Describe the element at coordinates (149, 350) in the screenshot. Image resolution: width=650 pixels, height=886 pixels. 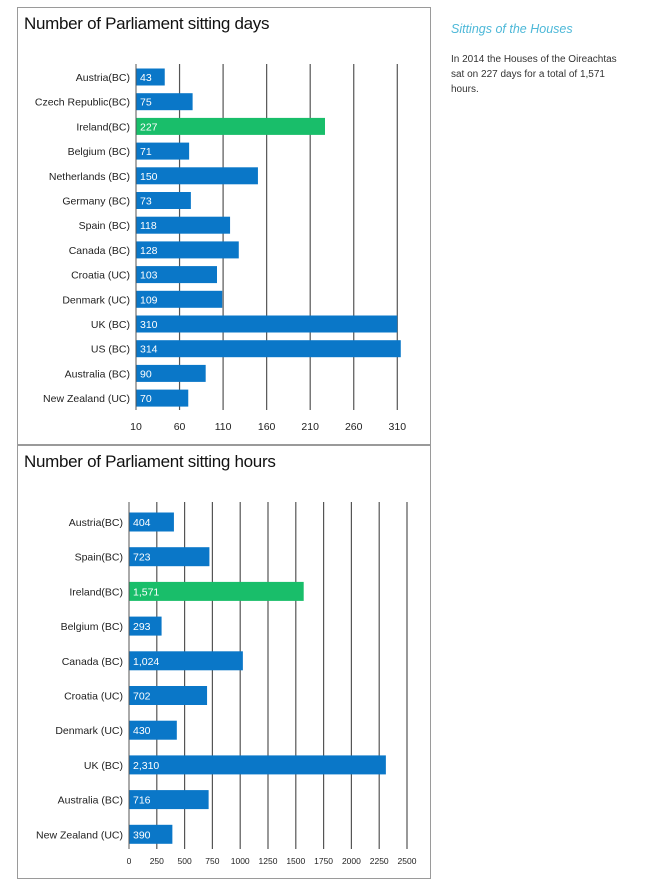
I see `bar-value-label: 314` at that location.